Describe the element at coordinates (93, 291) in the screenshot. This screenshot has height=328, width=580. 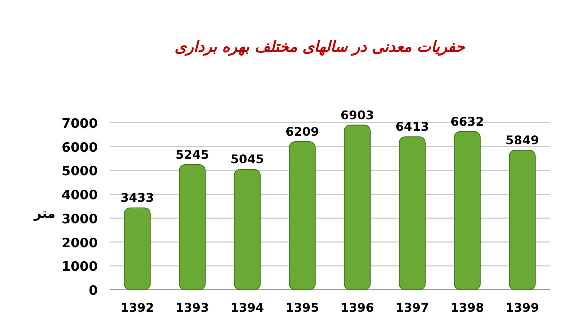
I see `y-tick-label: 0` at that location.